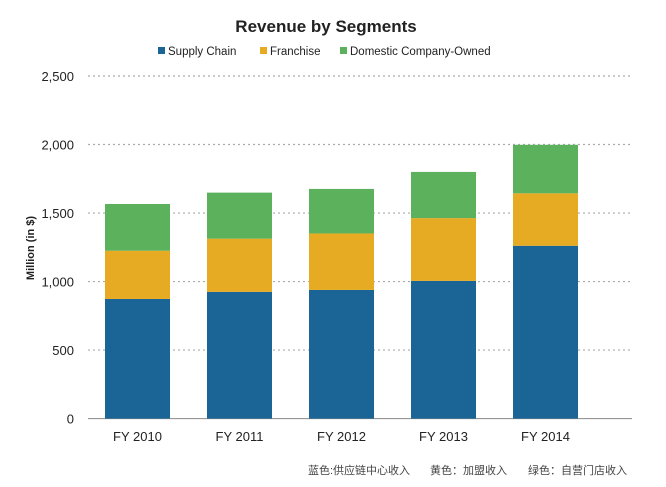 This screenshot has height=487, width=666. What do you see at coordinates (57, 248) in the screenshot?
I see `y-axis-ticks: 0 500 1,000 1,500 2,000 2,500` at bounding box center [57, 248].